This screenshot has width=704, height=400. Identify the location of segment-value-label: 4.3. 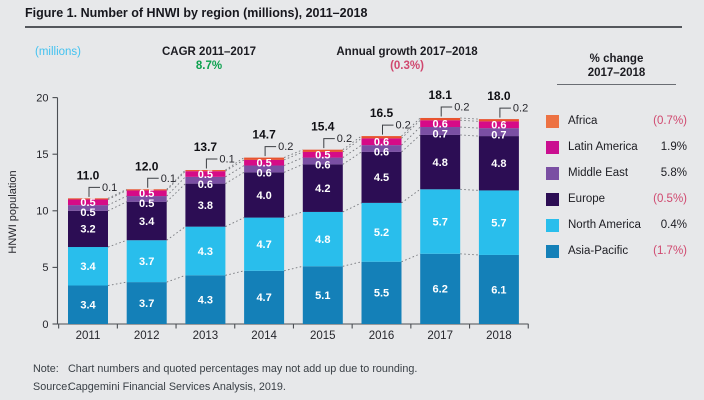
(205, 252).